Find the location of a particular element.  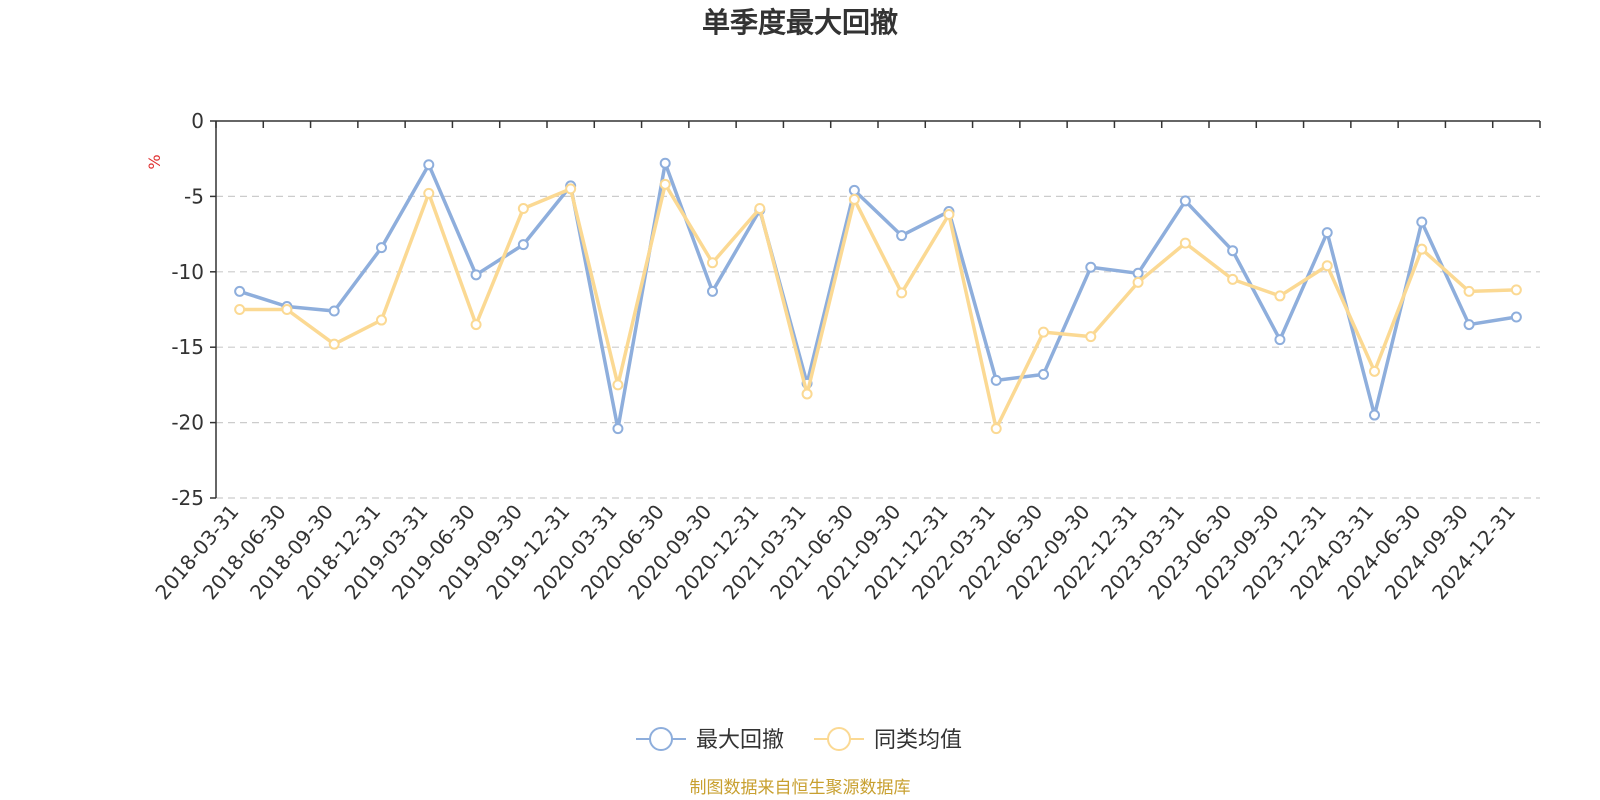

legend: 最大回撤 同类均值 is located at coordinates (799, 740).